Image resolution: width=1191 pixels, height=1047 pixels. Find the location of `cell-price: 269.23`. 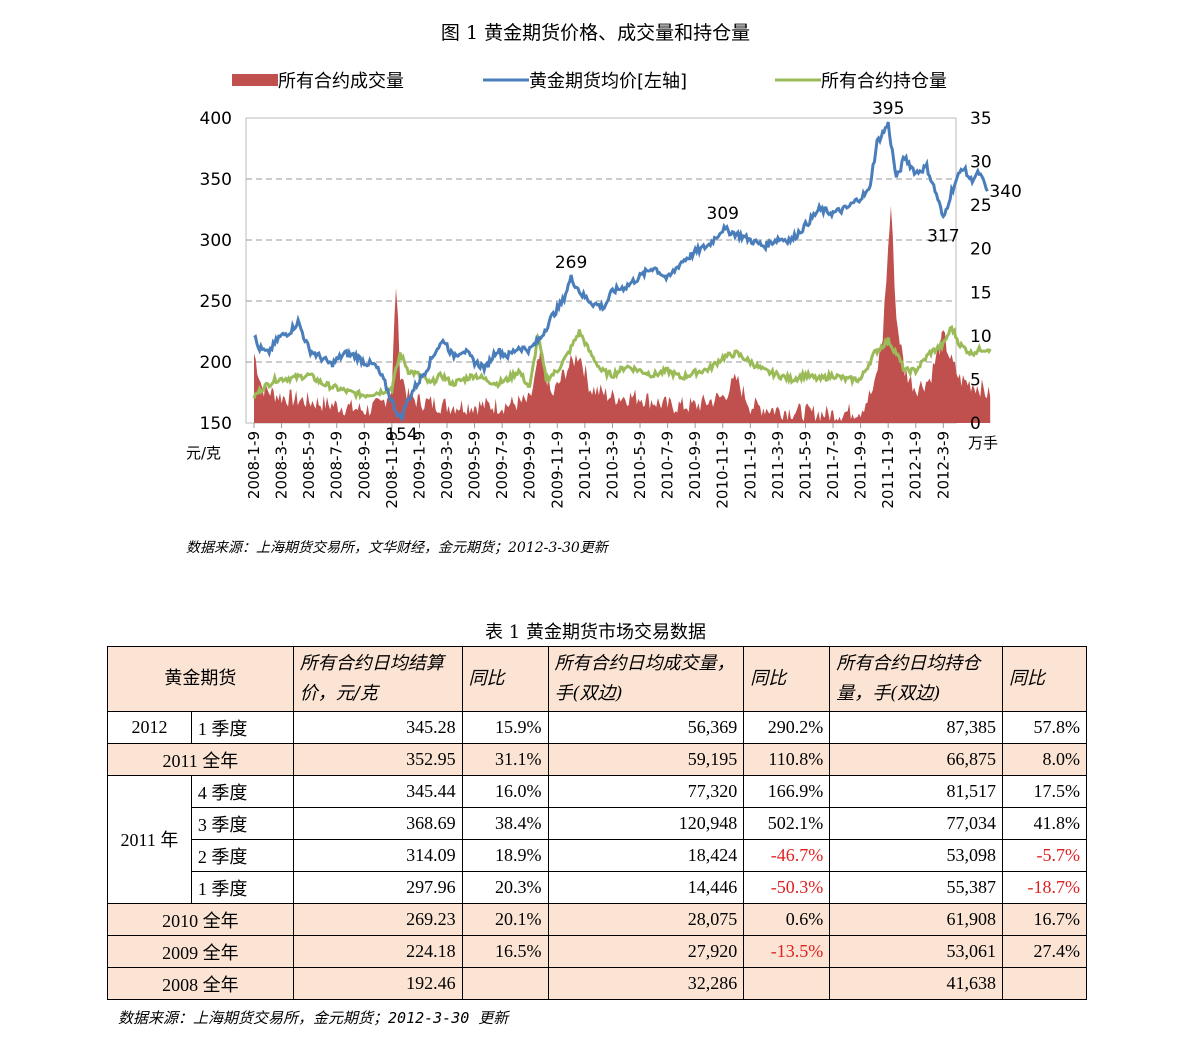

cell-price: 269.23 is located at coordinates (377, 919).